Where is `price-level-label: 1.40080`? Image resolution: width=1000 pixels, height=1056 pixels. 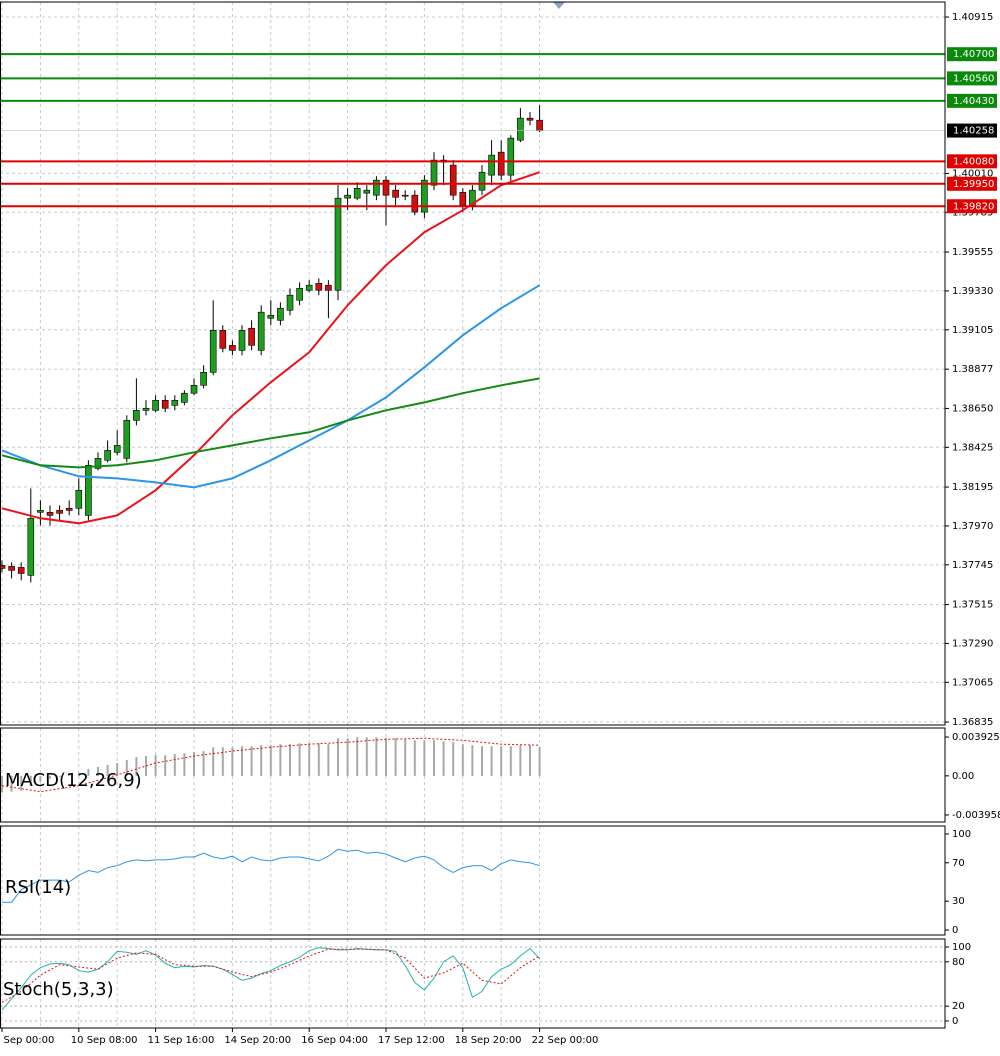
price-level-label: 1.40080 is located at coordinates (973, 161).